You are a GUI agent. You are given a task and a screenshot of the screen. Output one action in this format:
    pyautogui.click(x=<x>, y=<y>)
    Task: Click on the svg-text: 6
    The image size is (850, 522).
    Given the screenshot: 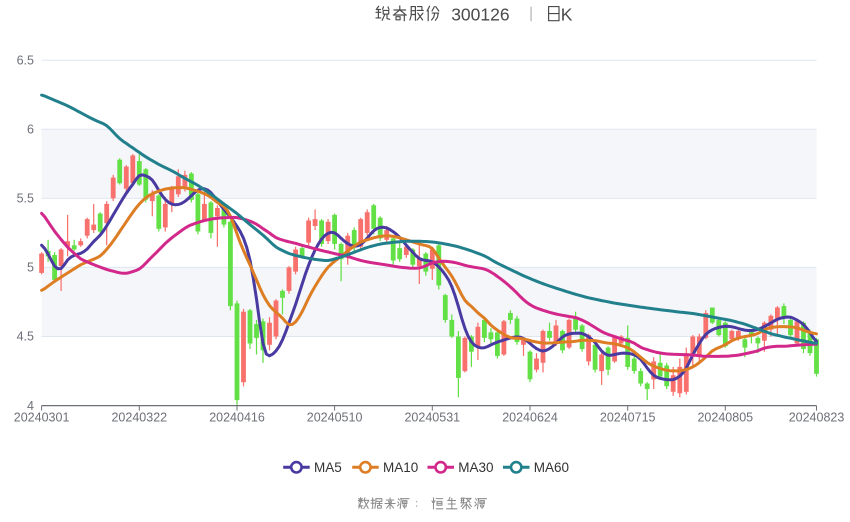 What is the action you would take?
    pyautogui.click(x=30, y=130)
    